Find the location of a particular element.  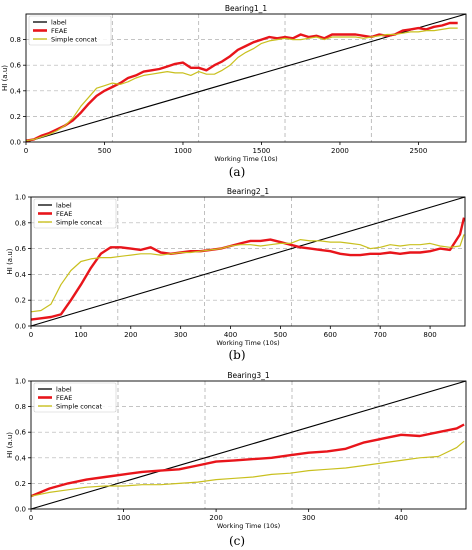

chart-1-legend-label-1: FEAE is located at coordinates (64, 214).